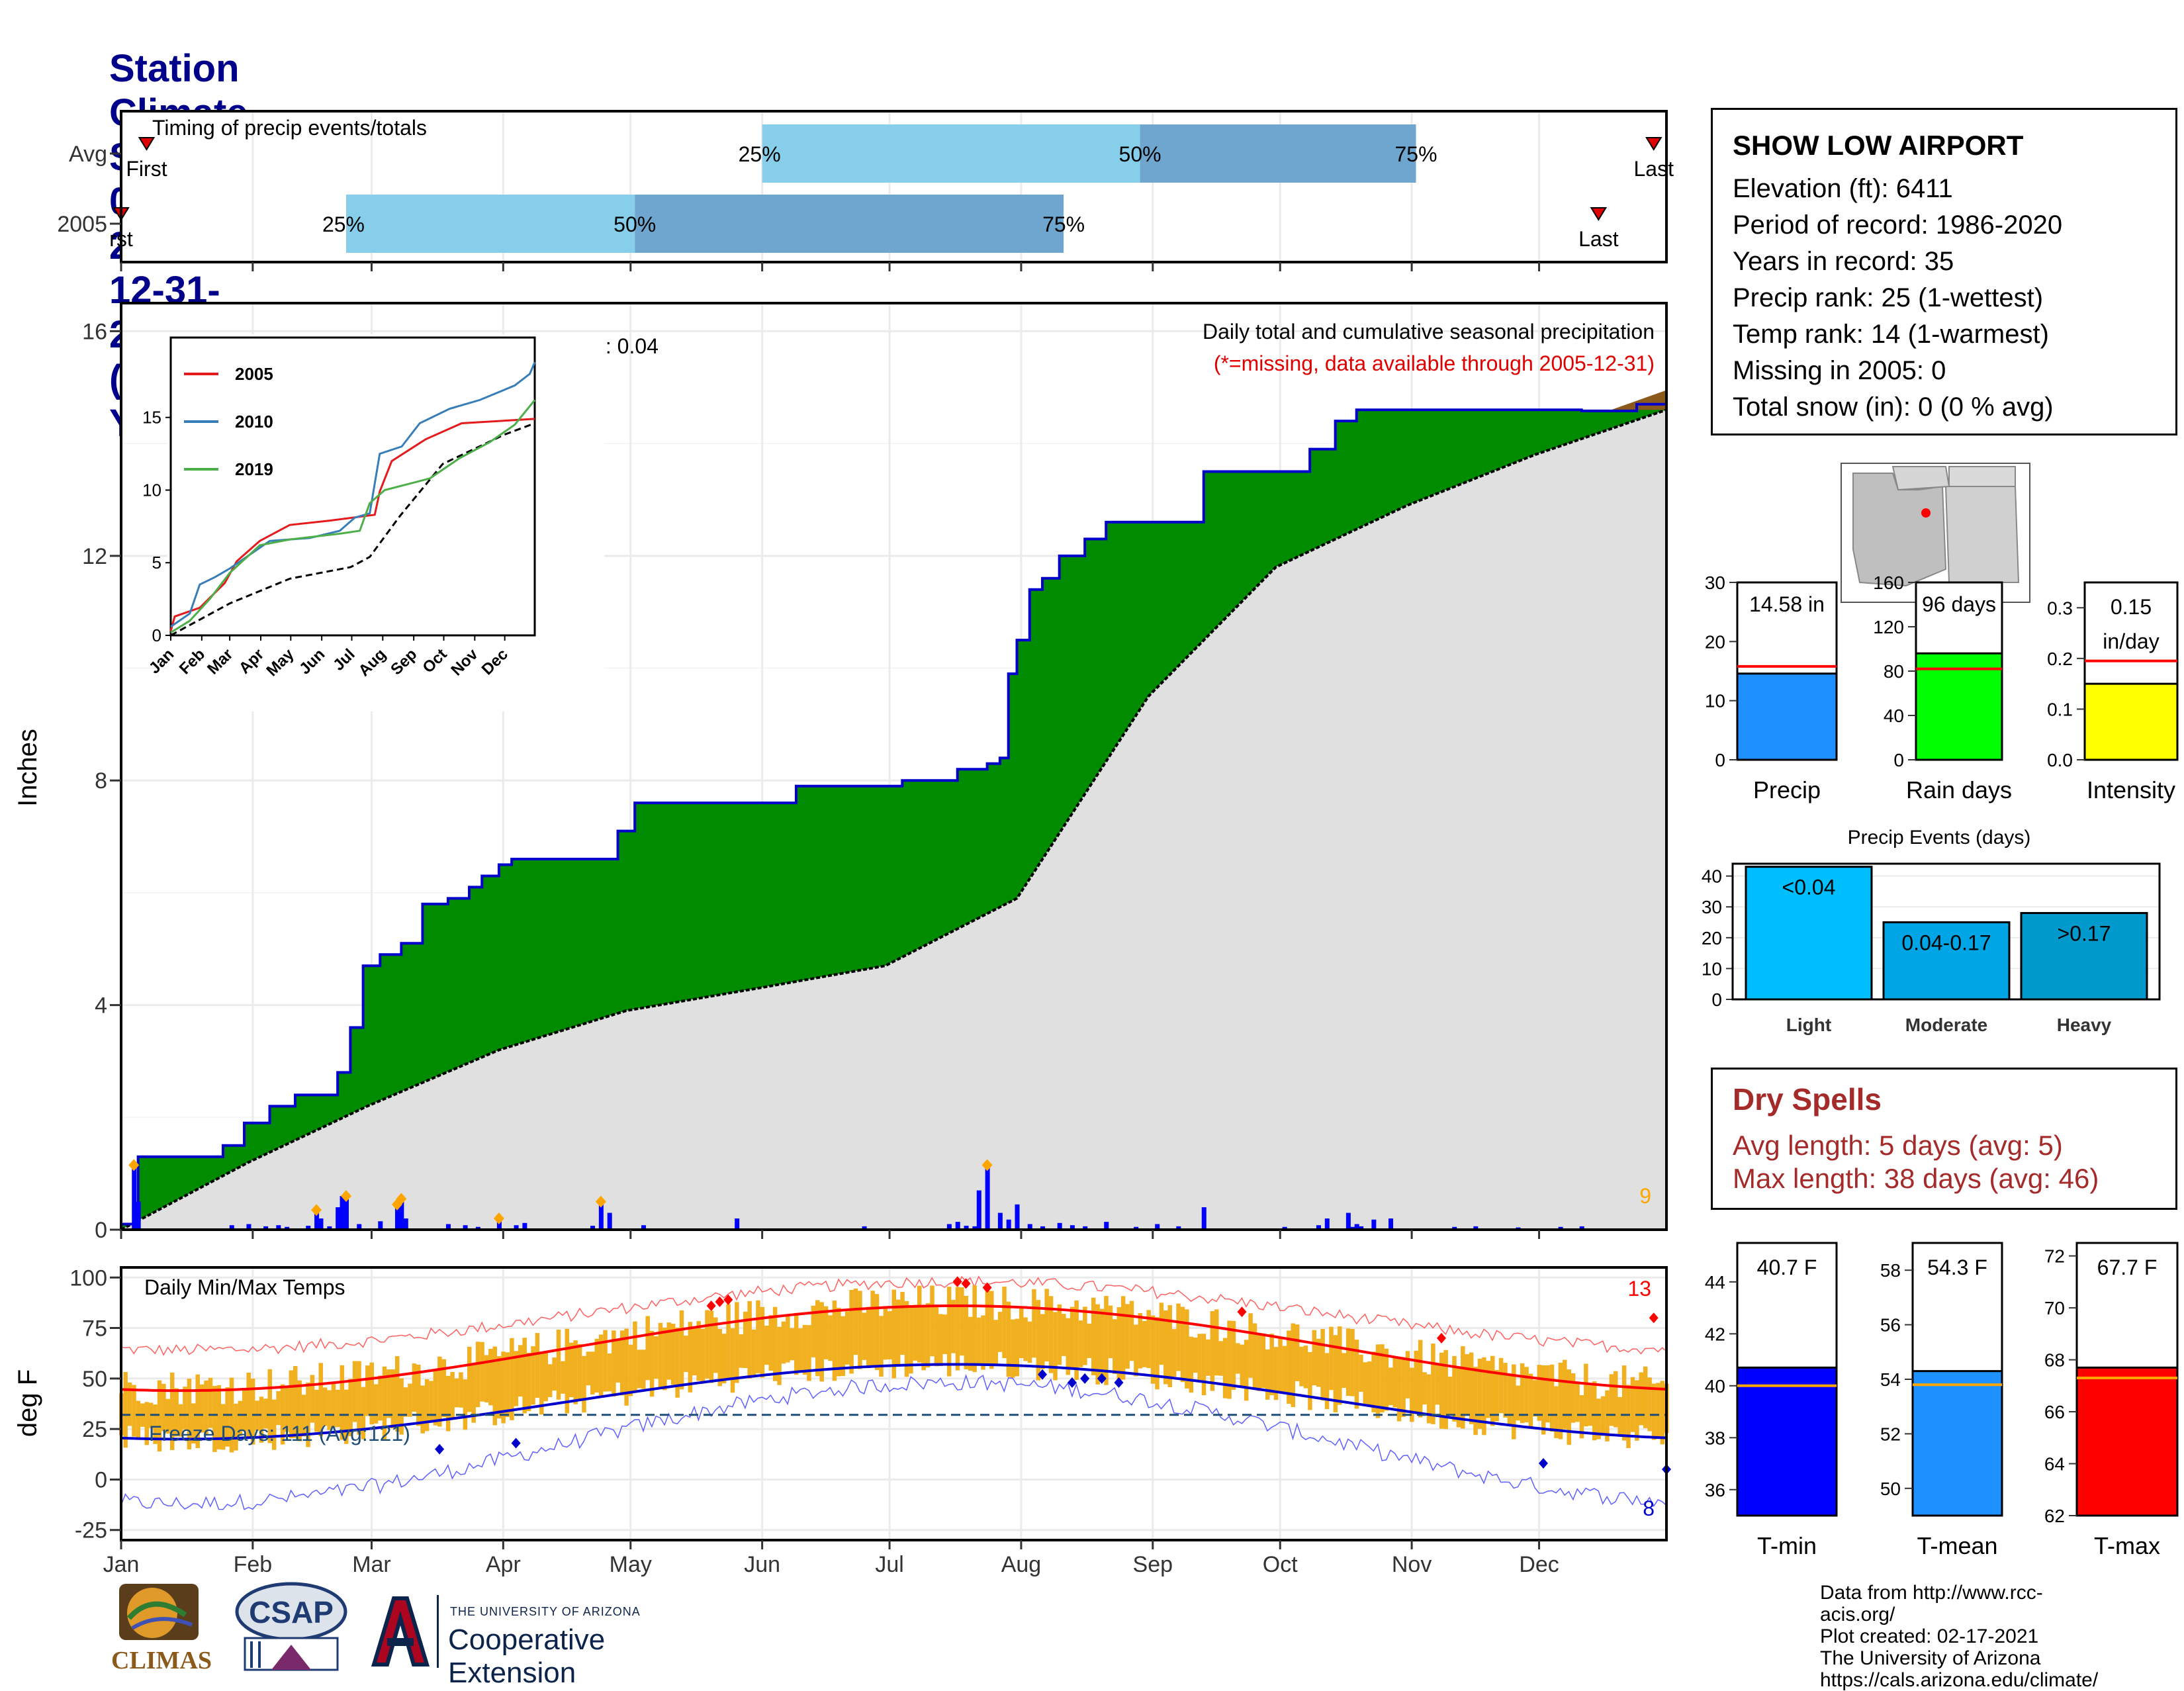  I want to click on events-panel-frame, so click(1946, 931).